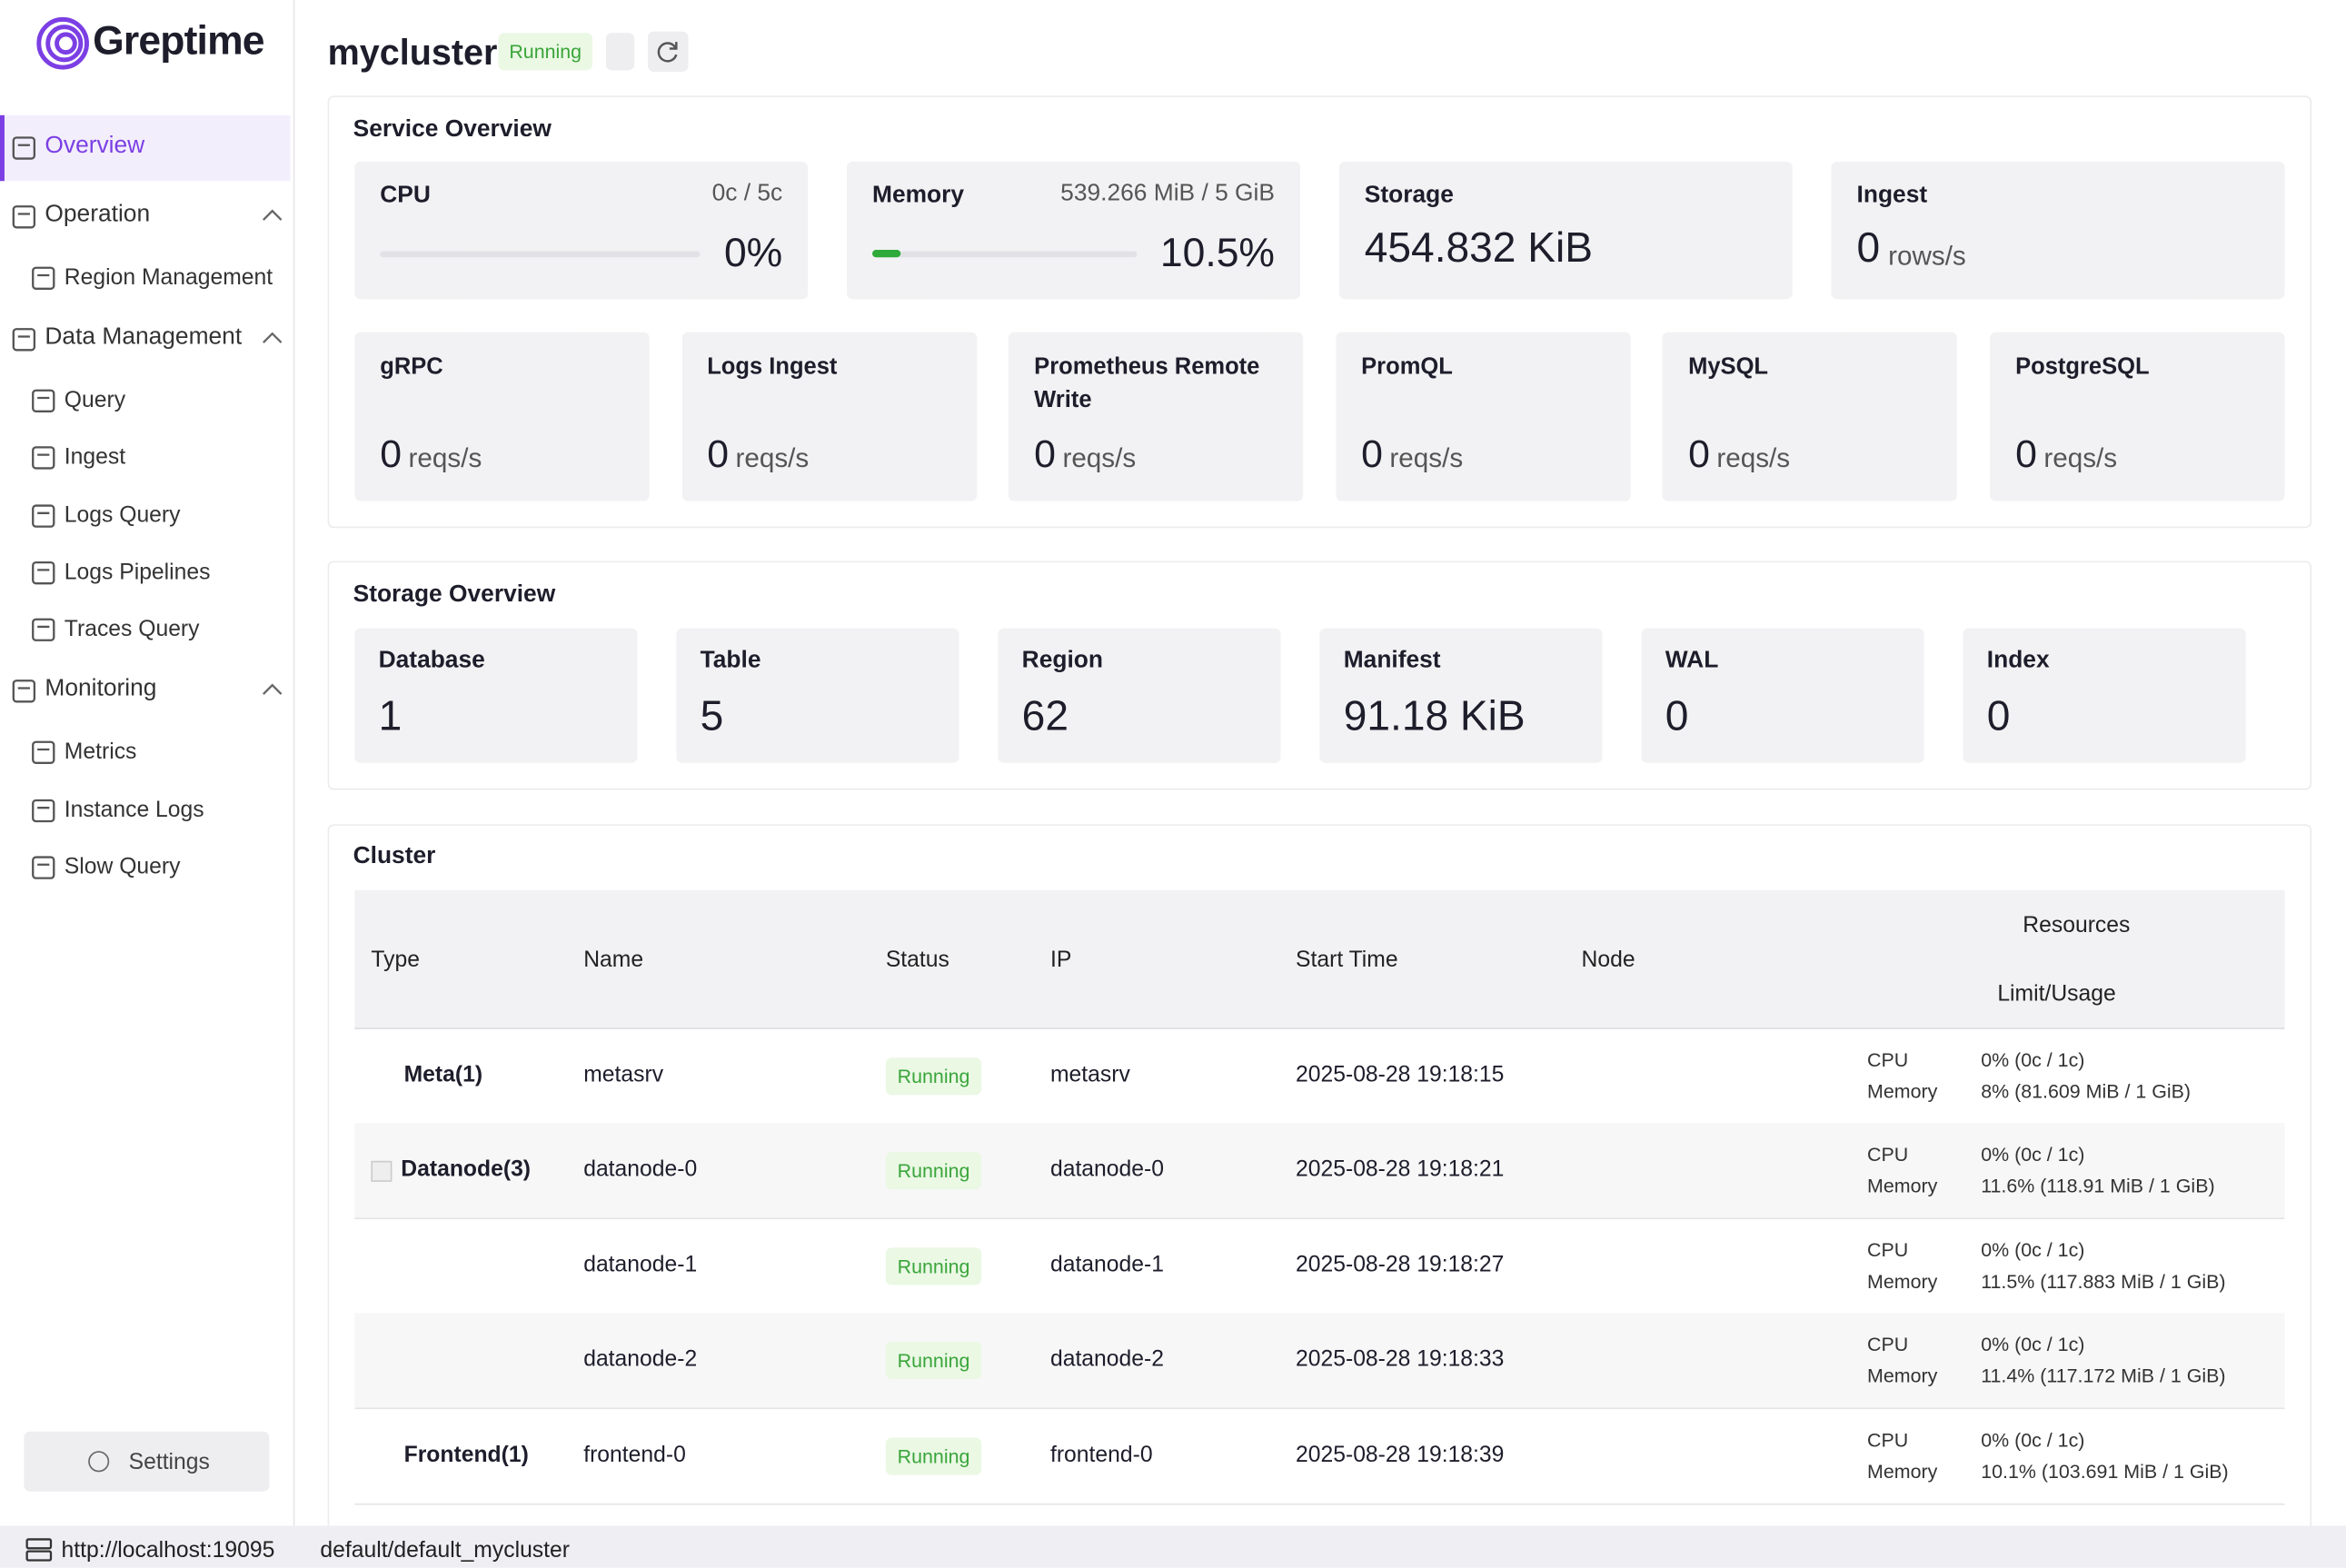 Image resolution: width=2346 pixels, height=1568 pixels. Describe the element at coordinates (443, 1075) in the screenshot. I see `row-type: Meta(1)` at that location.